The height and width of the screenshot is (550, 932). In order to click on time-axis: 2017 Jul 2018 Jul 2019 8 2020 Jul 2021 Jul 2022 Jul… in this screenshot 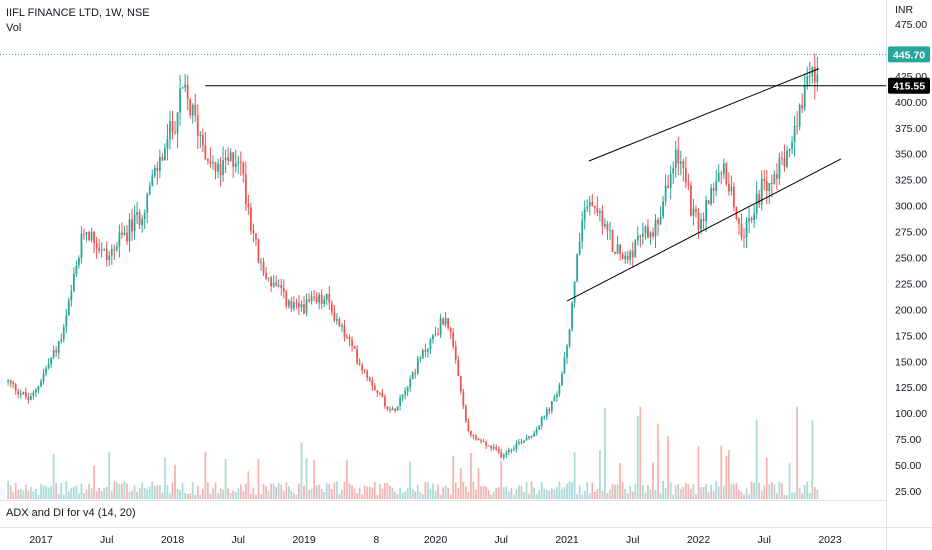, I will do `click(435, 540)`.